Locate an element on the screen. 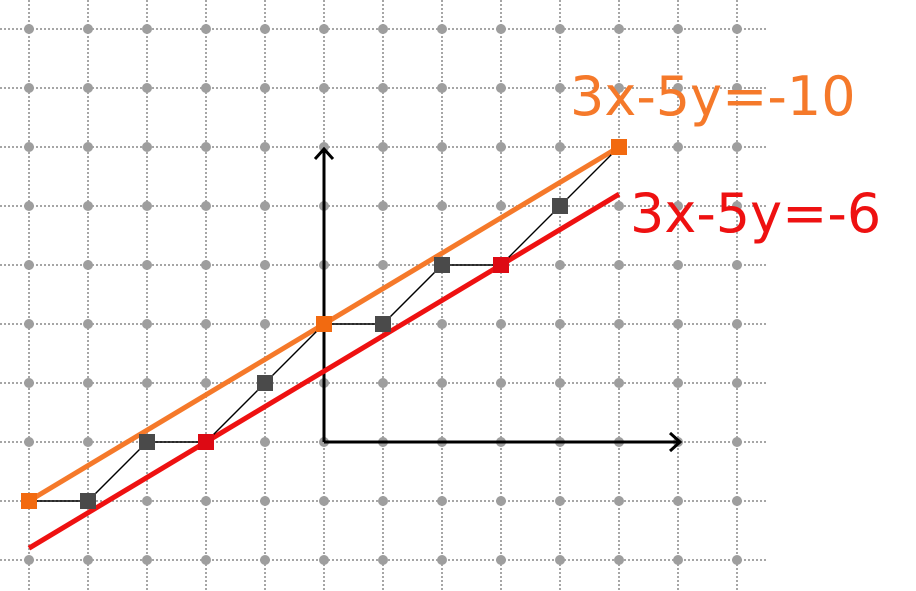 This screenshot has height=591, width=916. equation-label-2: 3x-5y=-6 is located at coordinates (755, 213).